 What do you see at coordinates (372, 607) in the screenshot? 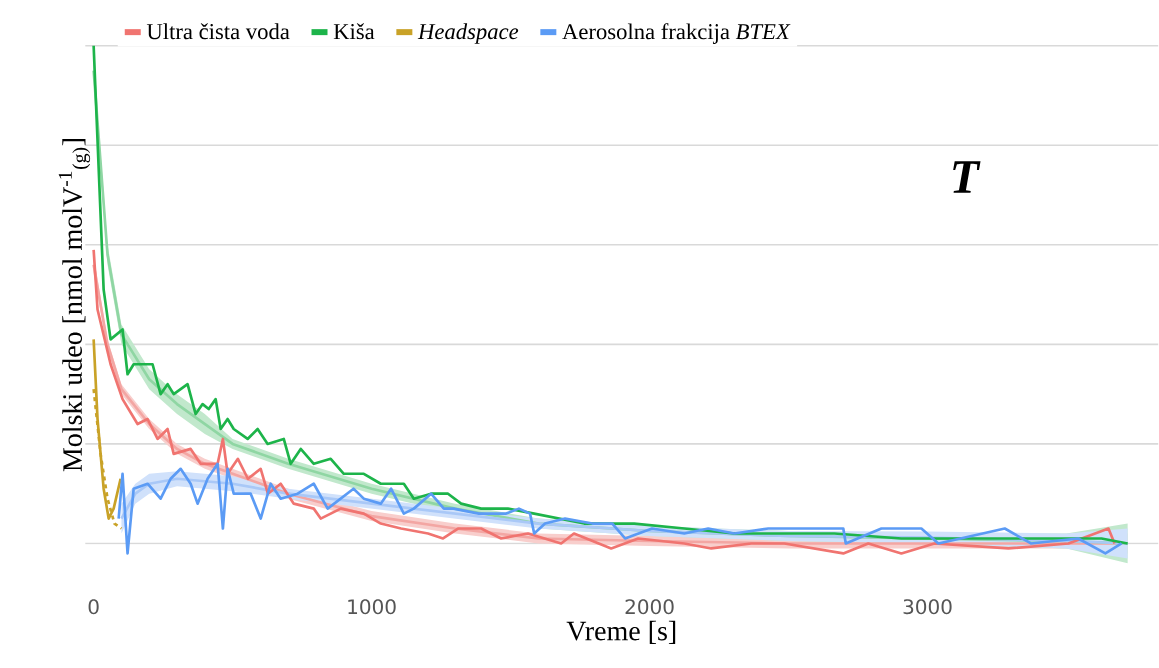
I see `x-tick-label: 1000` at bounding box center [372, 607].